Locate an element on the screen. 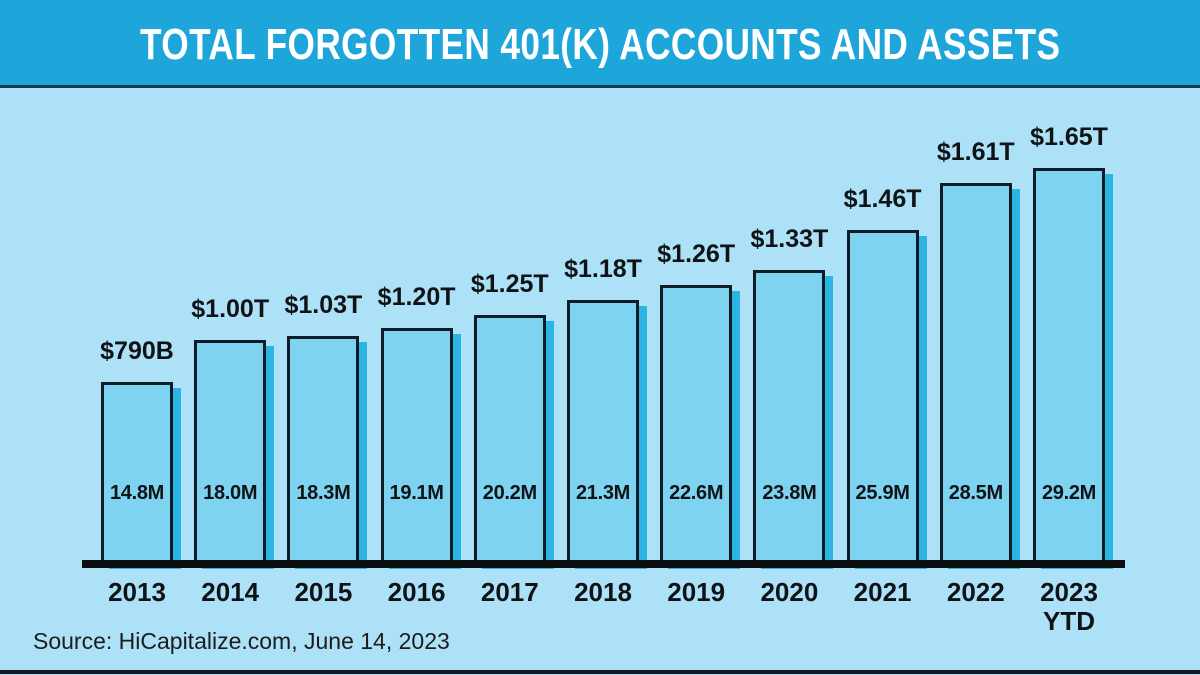 The height and width of the screenshot is (675, 1200). year-label: 2015 is located at coordinates (323, 592).